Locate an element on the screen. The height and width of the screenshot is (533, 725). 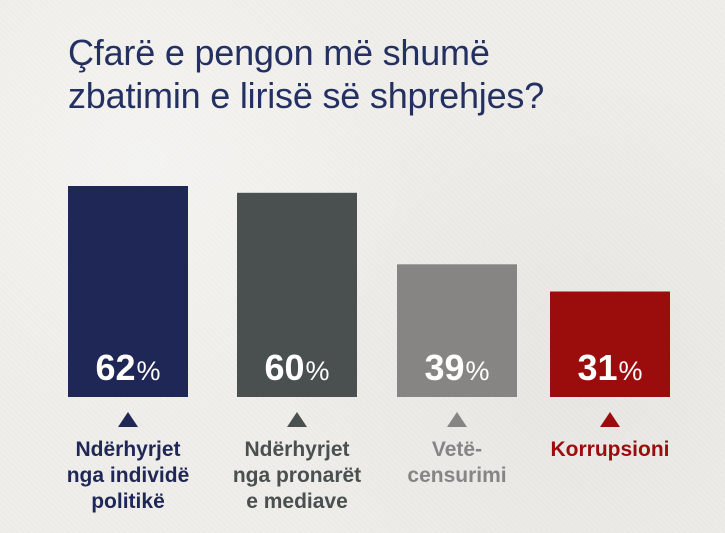
category-label-1-line-1: Ndërhyrjet is located at coordinates (128, 449).